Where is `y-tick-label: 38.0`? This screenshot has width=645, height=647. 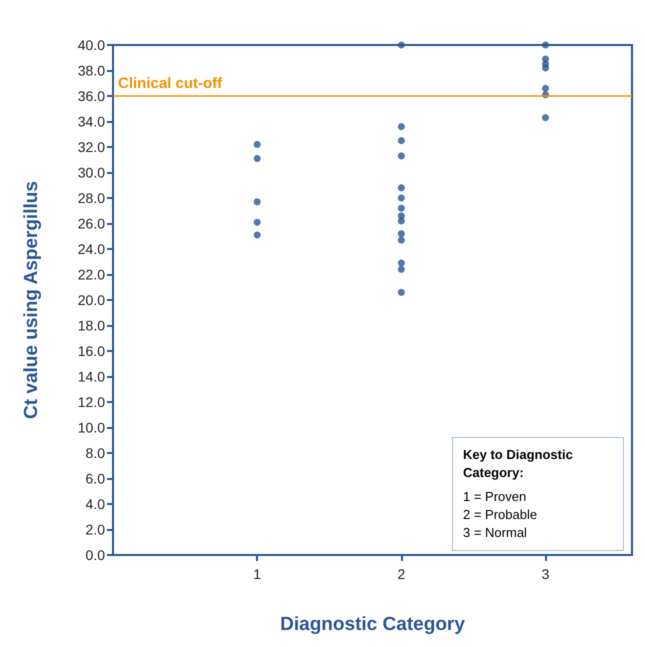 y-tick-label: 38.0 is located at coordinates (92, 70).